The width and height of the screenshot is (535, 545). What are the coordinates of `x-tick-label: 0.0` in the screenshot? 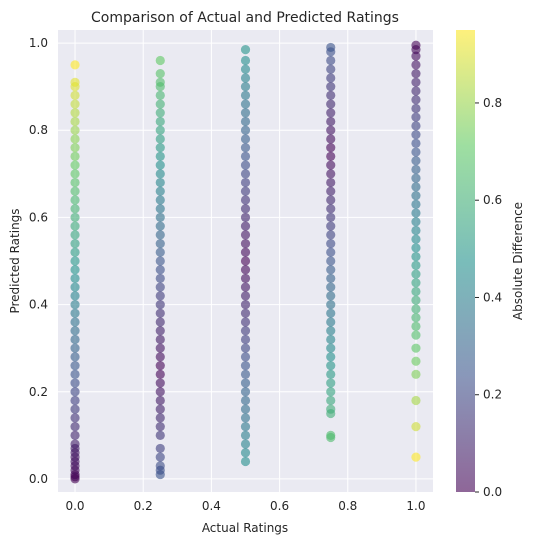 It's located at (74, 506).